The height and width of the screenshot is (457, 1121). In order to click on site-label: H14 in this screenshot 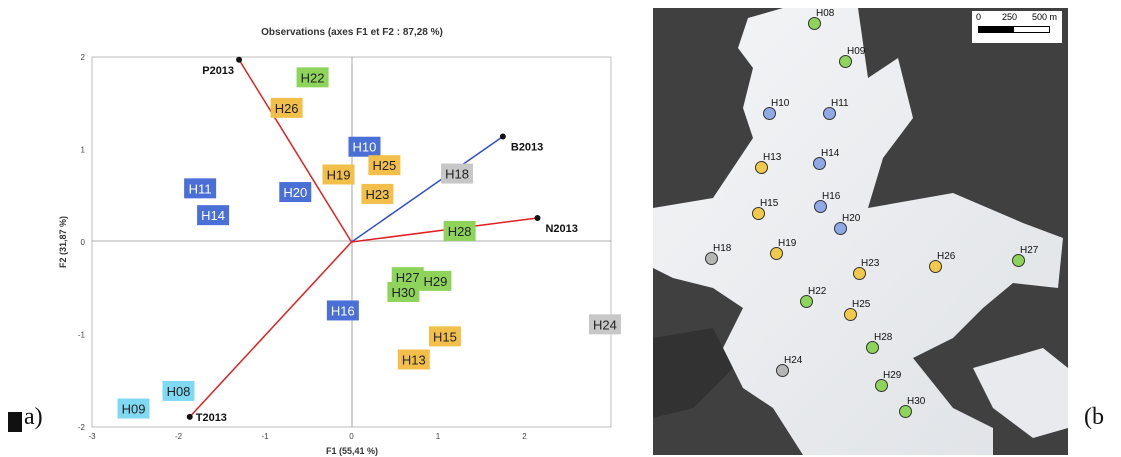, I will do `click(830, 153)`.